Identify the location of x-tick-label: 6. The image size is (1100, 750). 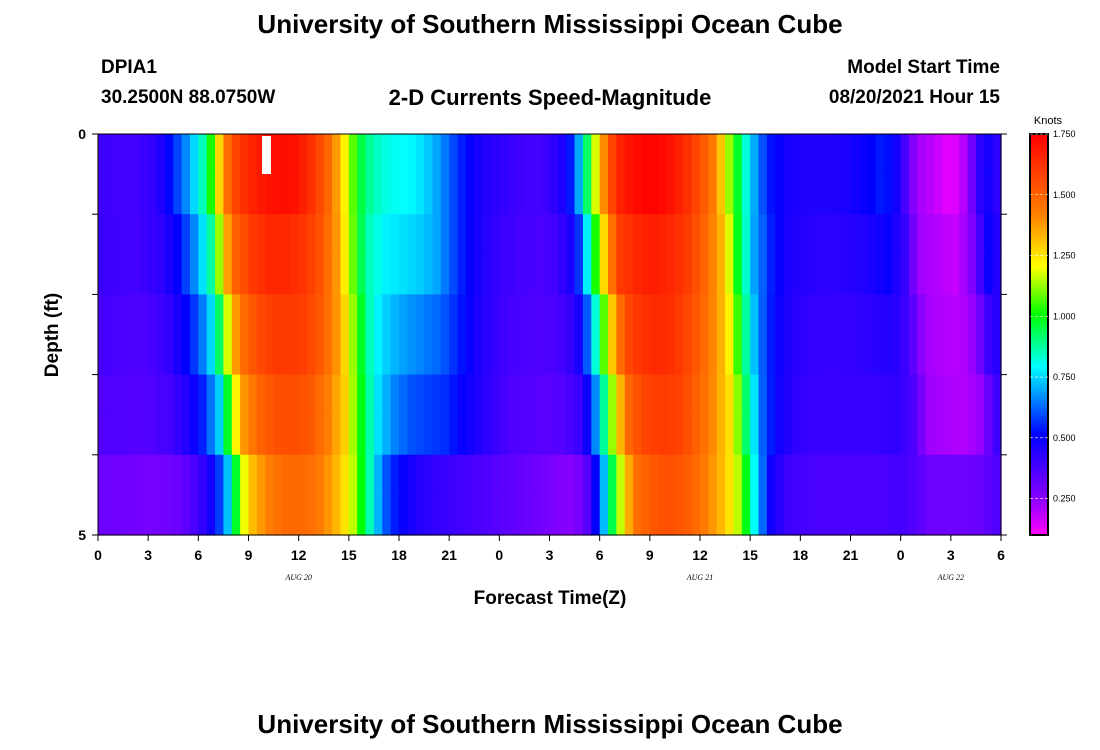
(198, 555).